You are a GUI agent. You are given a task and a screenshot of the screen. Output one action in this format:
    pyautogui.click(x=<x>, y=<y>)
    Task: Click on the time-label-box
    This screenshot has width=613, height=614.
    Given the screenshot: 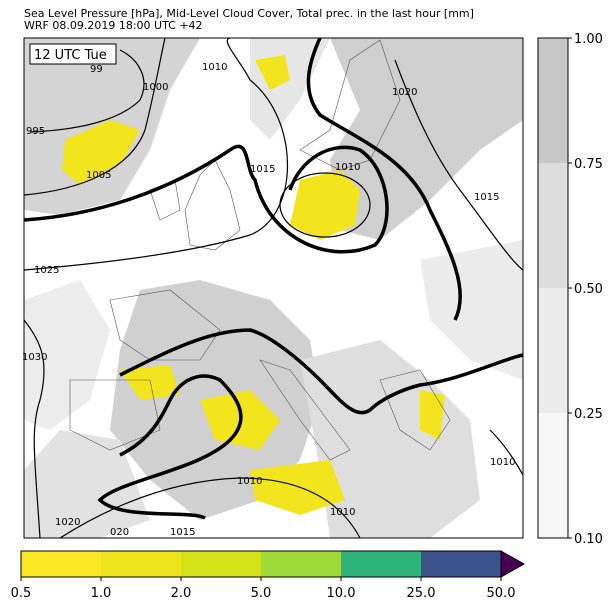 What is the action you would take?
    pyautogui.click(x=73, y=54)
    